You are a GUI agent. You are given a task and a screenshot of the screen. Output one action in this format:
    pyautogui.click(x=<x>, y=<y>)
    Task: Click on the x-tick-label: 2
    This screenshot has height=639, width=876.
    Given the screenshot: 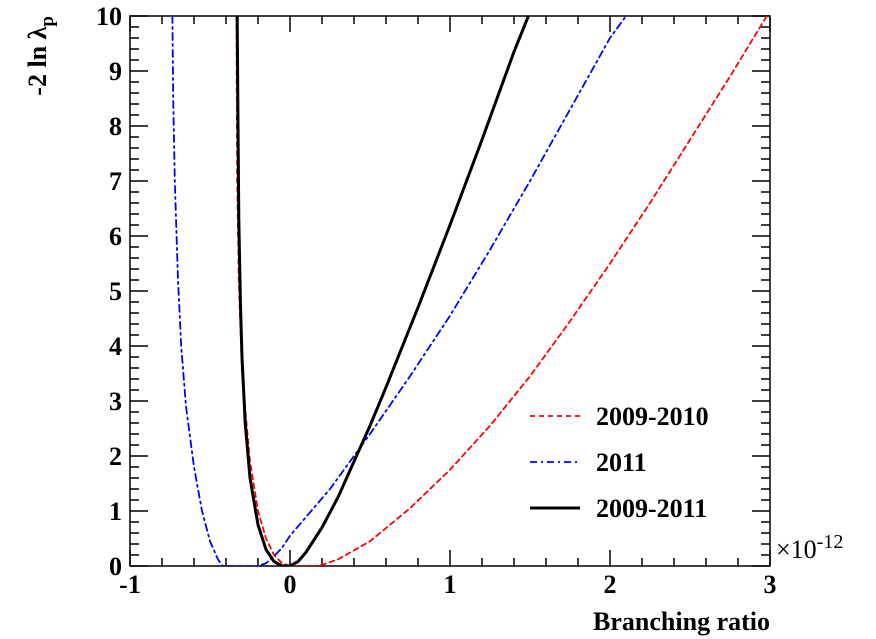 What is the action you would take?
    pyautogui.click(x=610, y=584)
    